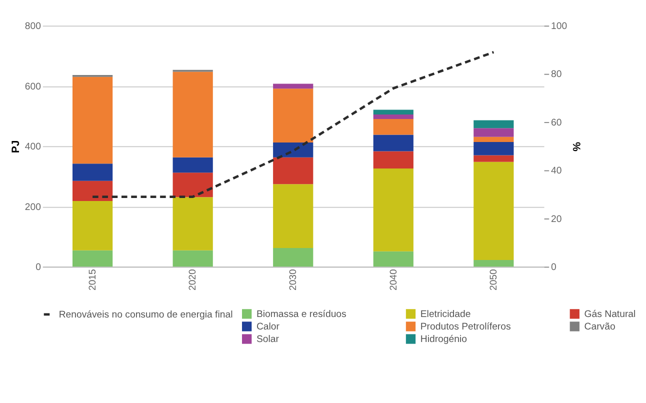 The height and width of the screenshot is (403, 646). I want to click on y-axis-title: PJ, so click(16, 147).